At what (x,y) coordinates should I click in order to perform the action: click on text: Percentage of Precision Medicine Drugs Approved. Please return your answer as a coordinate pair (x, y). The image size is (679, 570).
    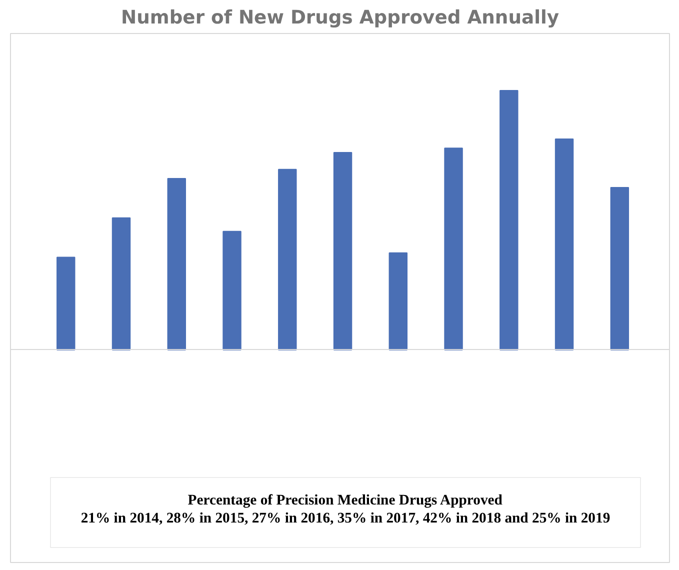
    Looking at the image, I should click on (345, 500).